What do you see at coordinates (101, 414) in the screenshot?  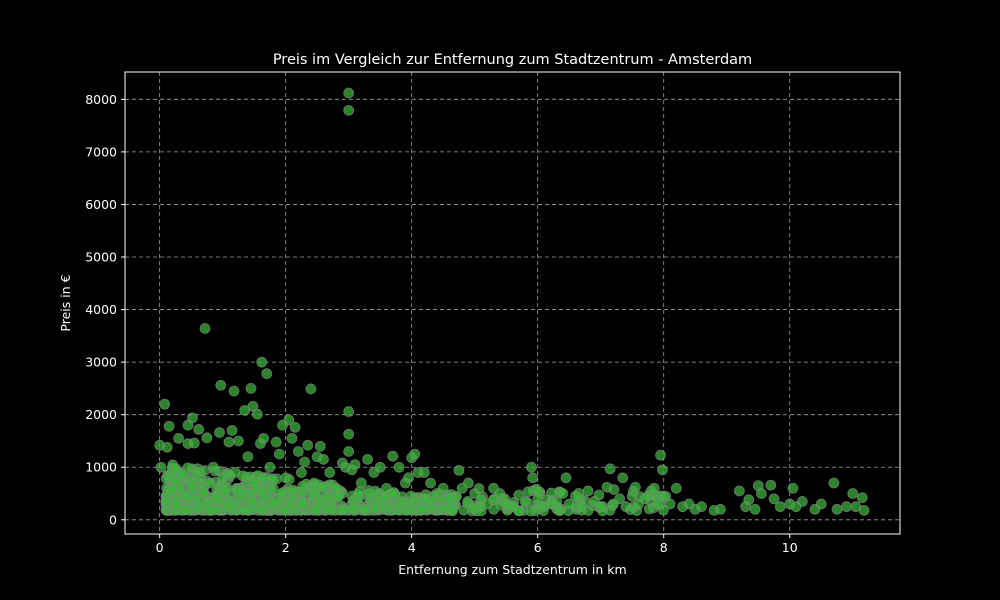 I see `y-tick-label: 2000` at bounding box center [101, 414].